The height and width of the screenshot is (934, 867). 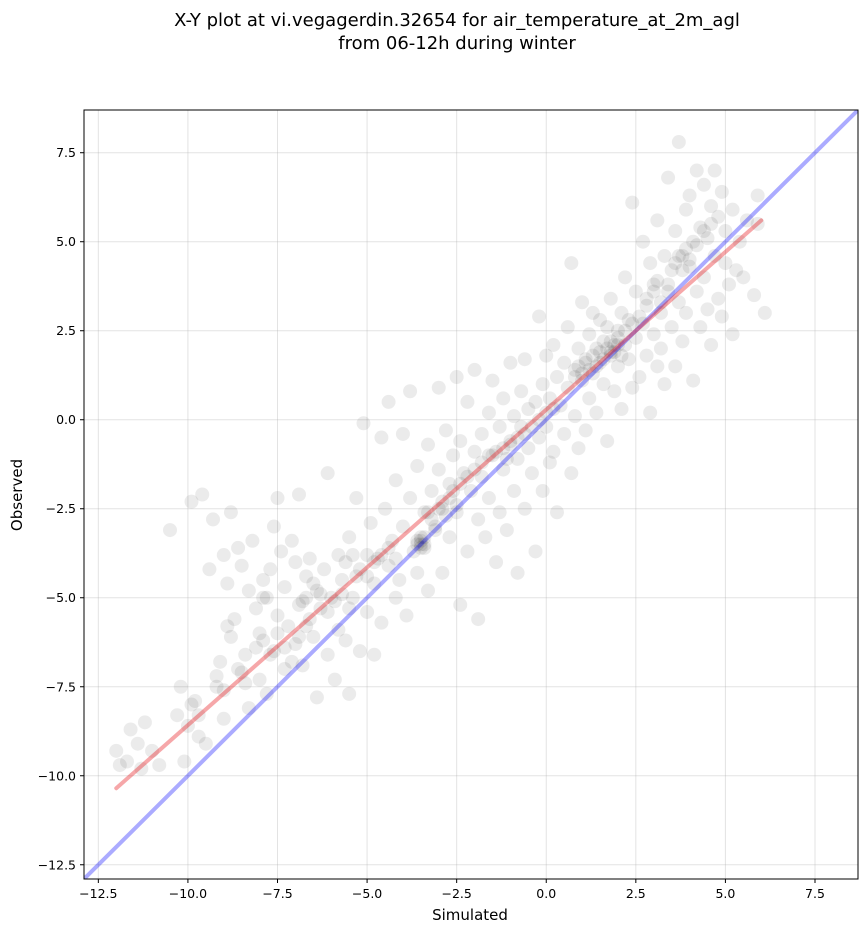 I want to click on y-axis-label: Observed, so click(x=17, y=495).